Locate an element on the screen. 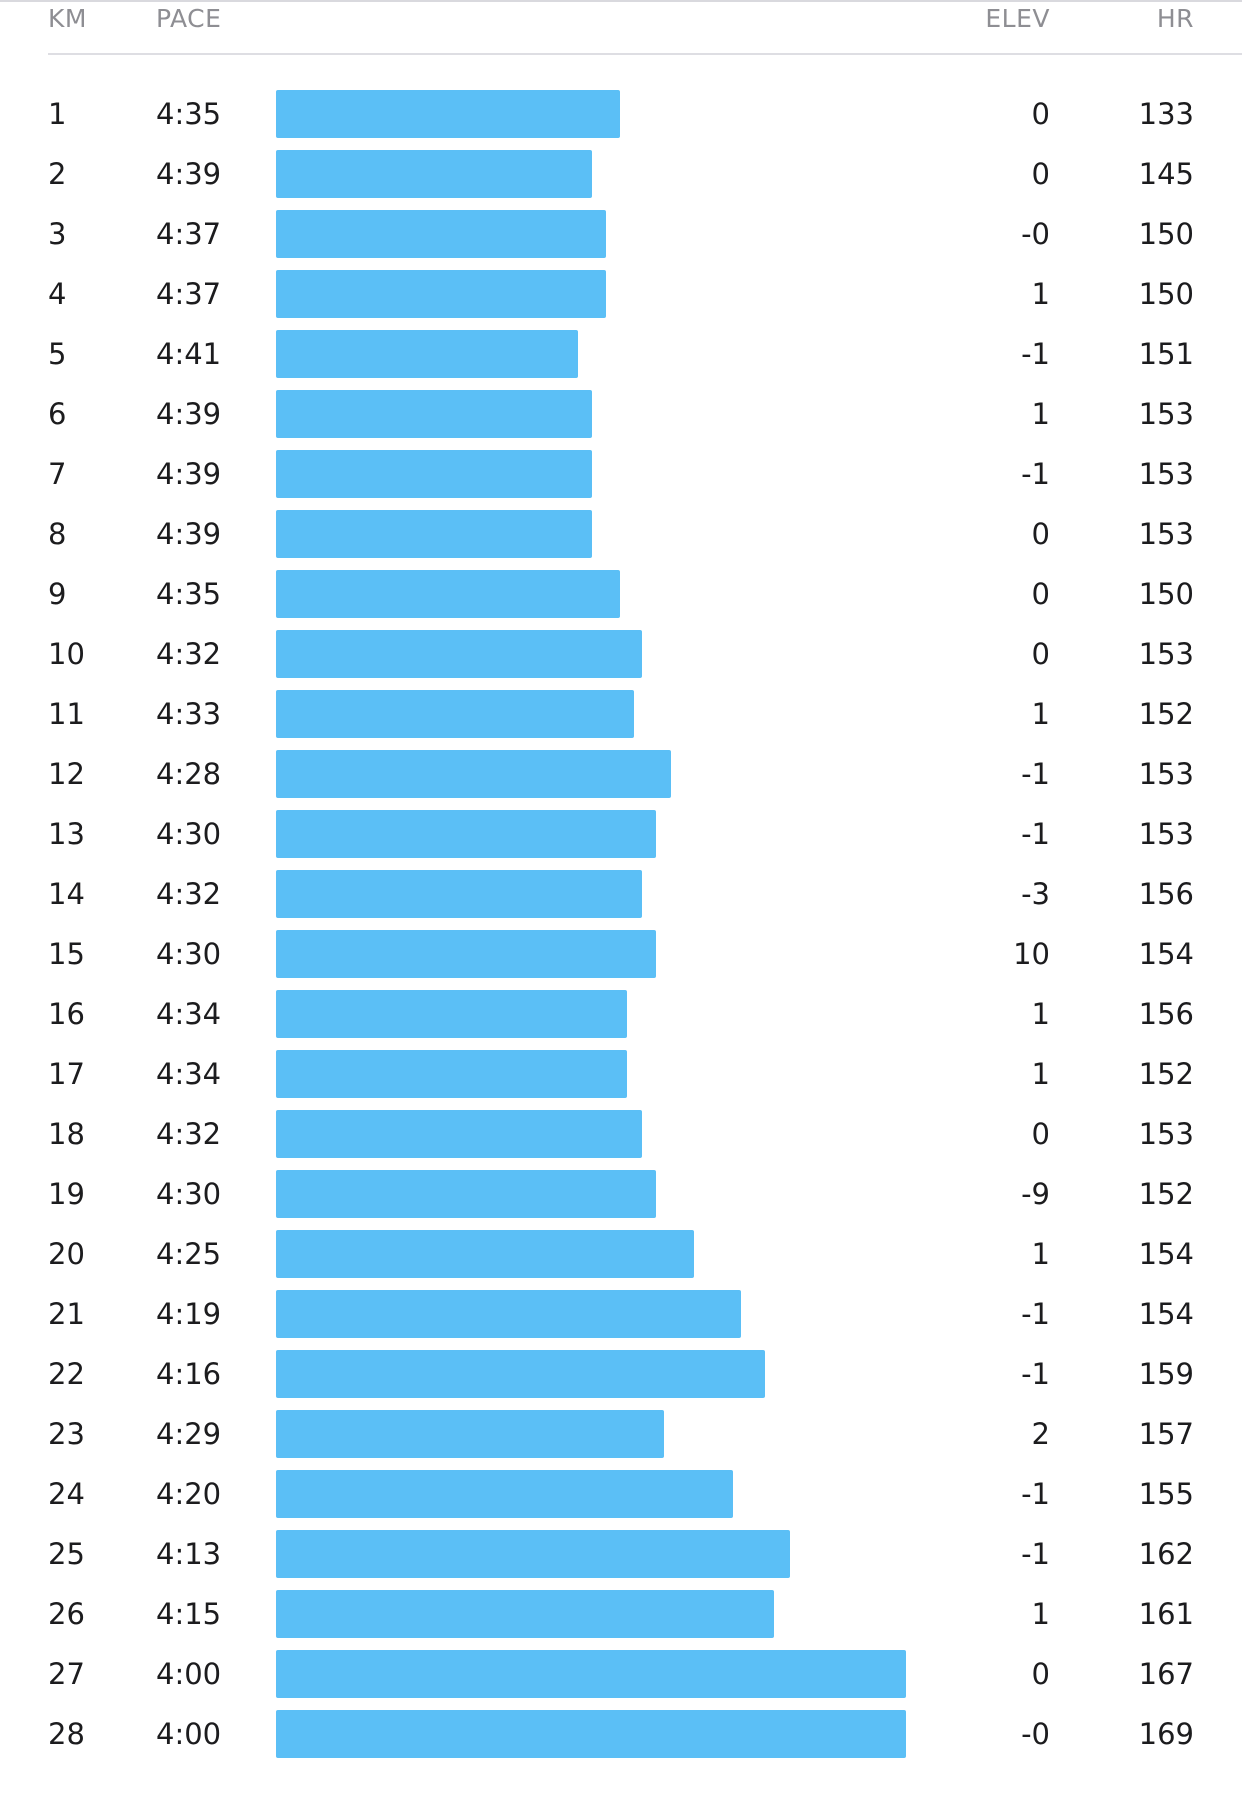  split-km-label: 2 is located at coordinates (57, 174).